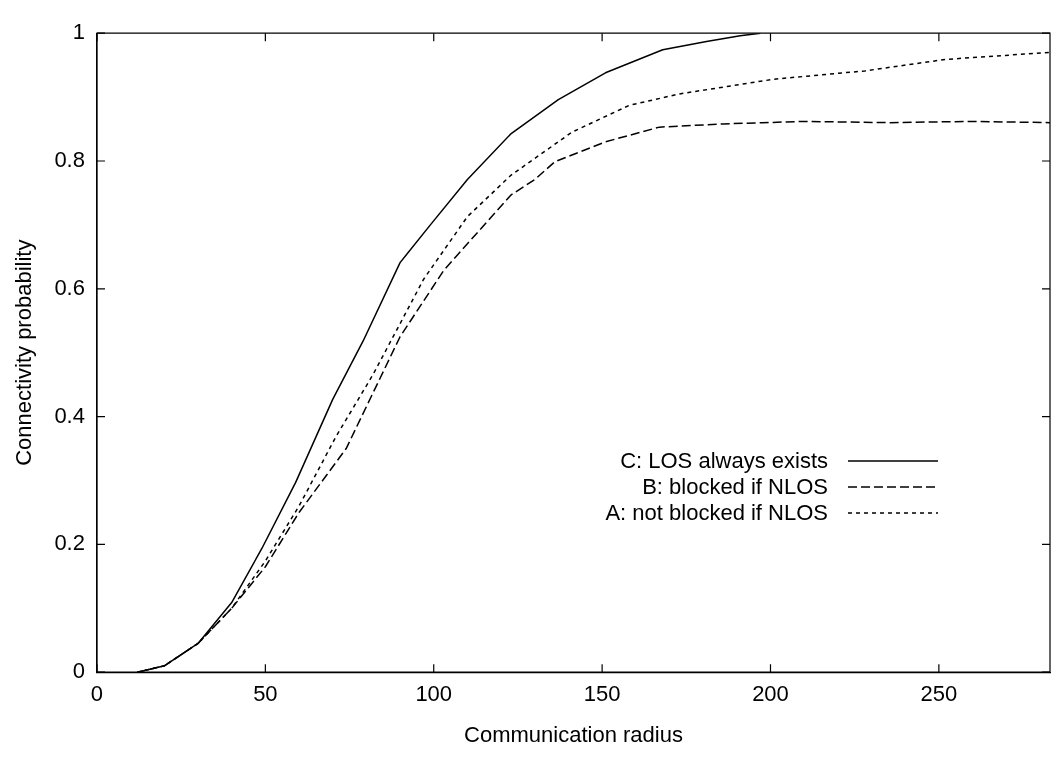 Image resolution: width=1063 pixels, height=759 pixels. Describe the element at coordinates (69, 415) in the screenshot. I see `y-tick-label: 0.4` at that location.